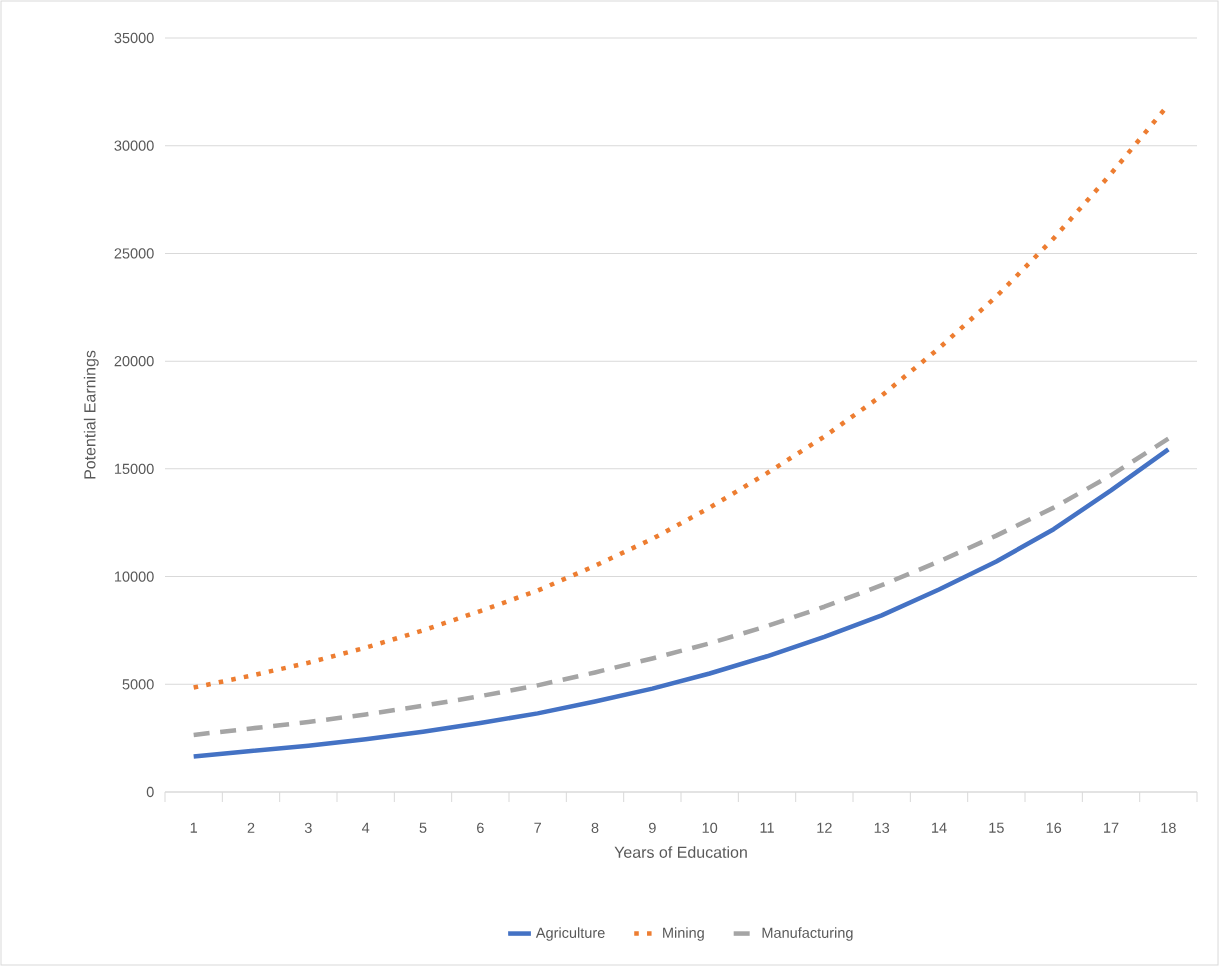  What do you see at coordinates (480, 827) in the screenshot?
I see `x-tick-label: 6` at bounding box center [480, 827].